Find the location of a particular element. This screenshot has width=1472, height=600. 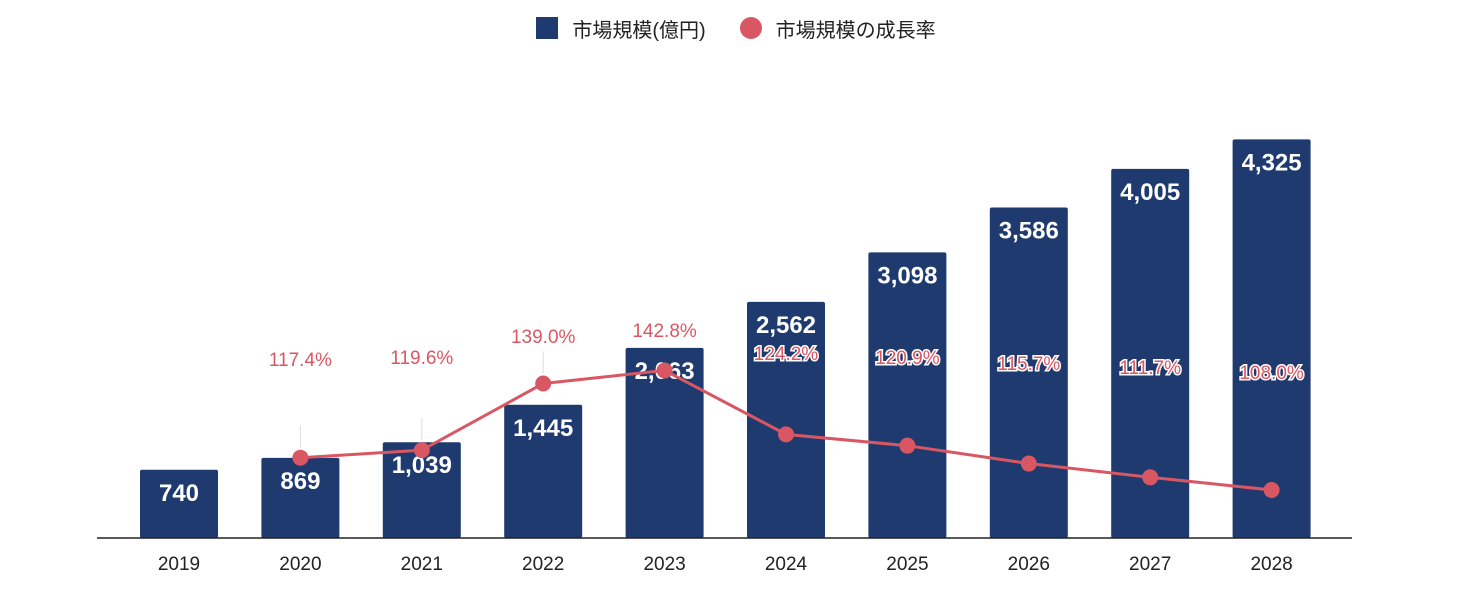

x-tick-label: 2019 is located at coordinates (179, 564).